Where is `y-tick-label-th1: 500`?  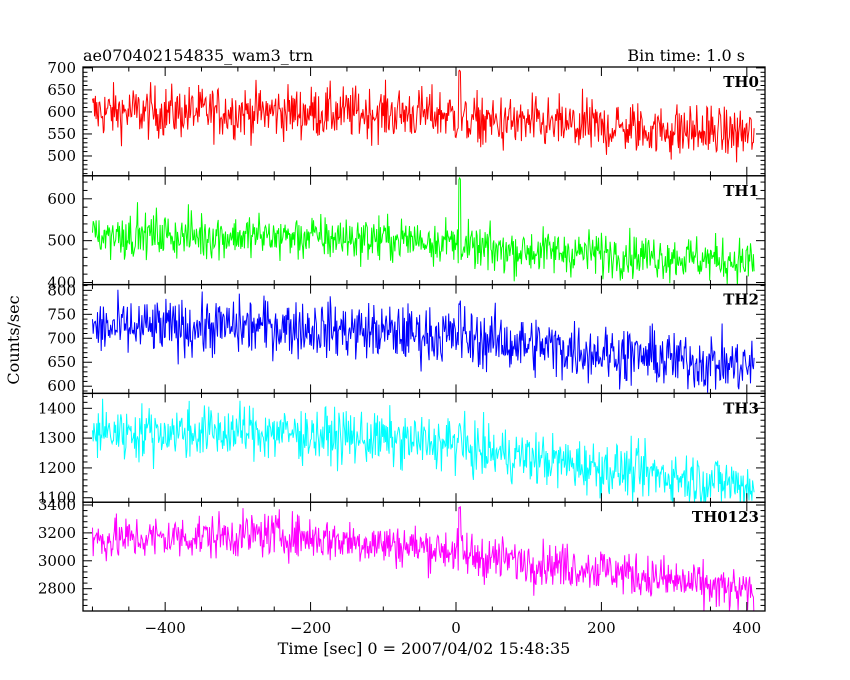
y-tick-label-th1: 500 is located at coordinates (61, 241).